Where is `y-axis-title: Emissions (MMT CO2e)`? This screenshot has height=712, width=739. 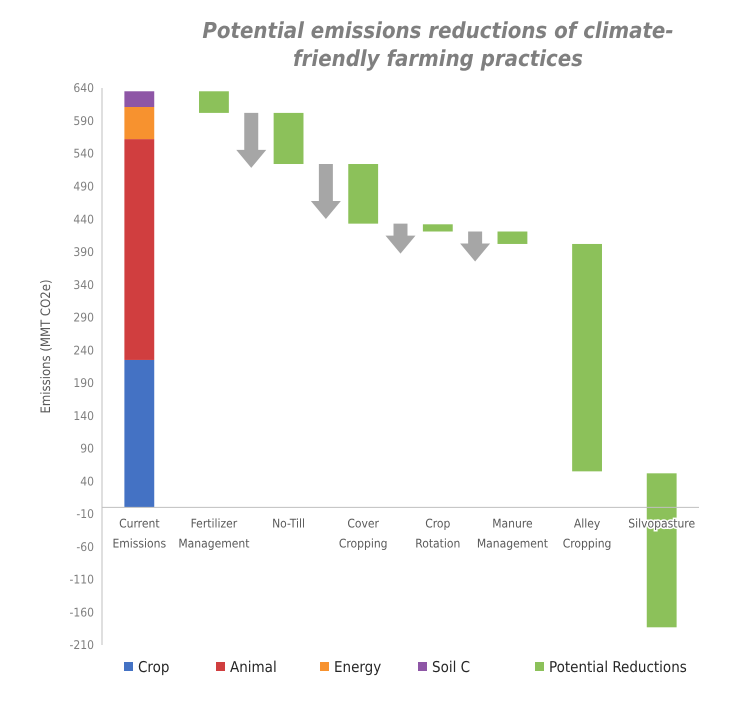 y-axis-title: Emissions (MMT CO2e) is located at coordinates (46, 346).